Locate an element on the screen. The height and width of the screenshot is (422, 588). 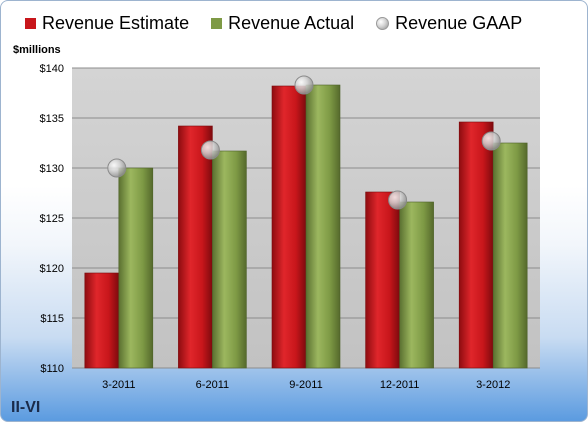
y-tick-label: $130 is located at coordinates (52, 169).